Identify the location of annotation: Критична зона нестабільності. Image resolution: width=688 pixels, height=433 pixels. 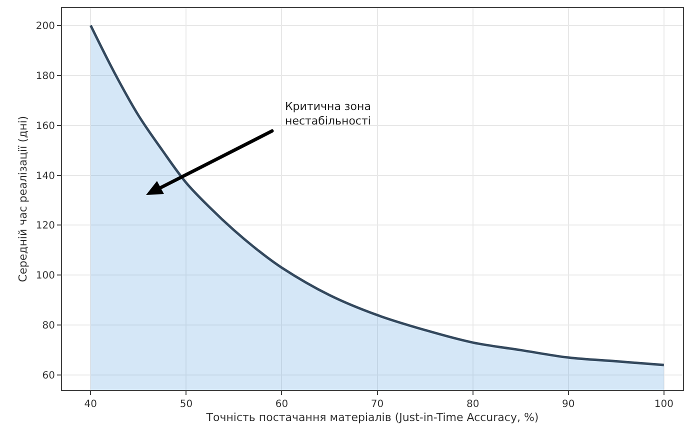
(328, 114).